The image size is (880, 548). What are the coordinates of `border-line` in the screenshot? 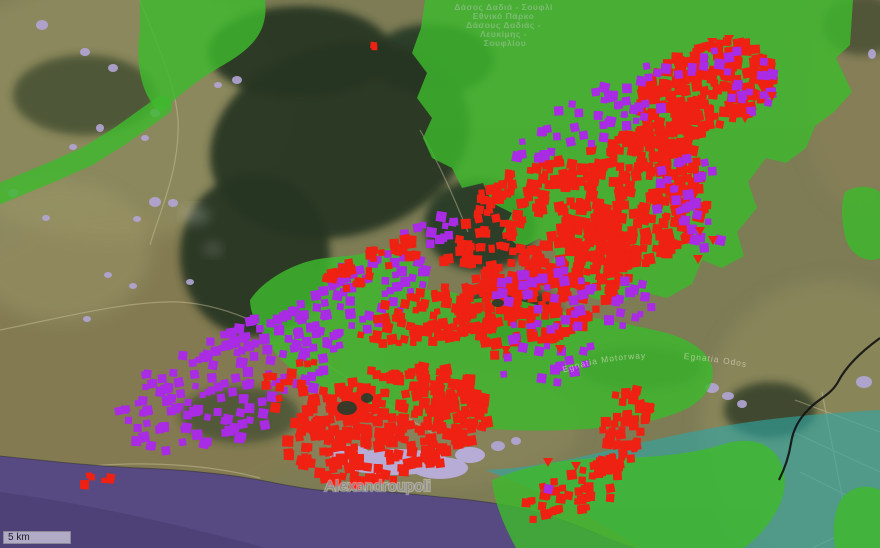 It's located at (829, 409).